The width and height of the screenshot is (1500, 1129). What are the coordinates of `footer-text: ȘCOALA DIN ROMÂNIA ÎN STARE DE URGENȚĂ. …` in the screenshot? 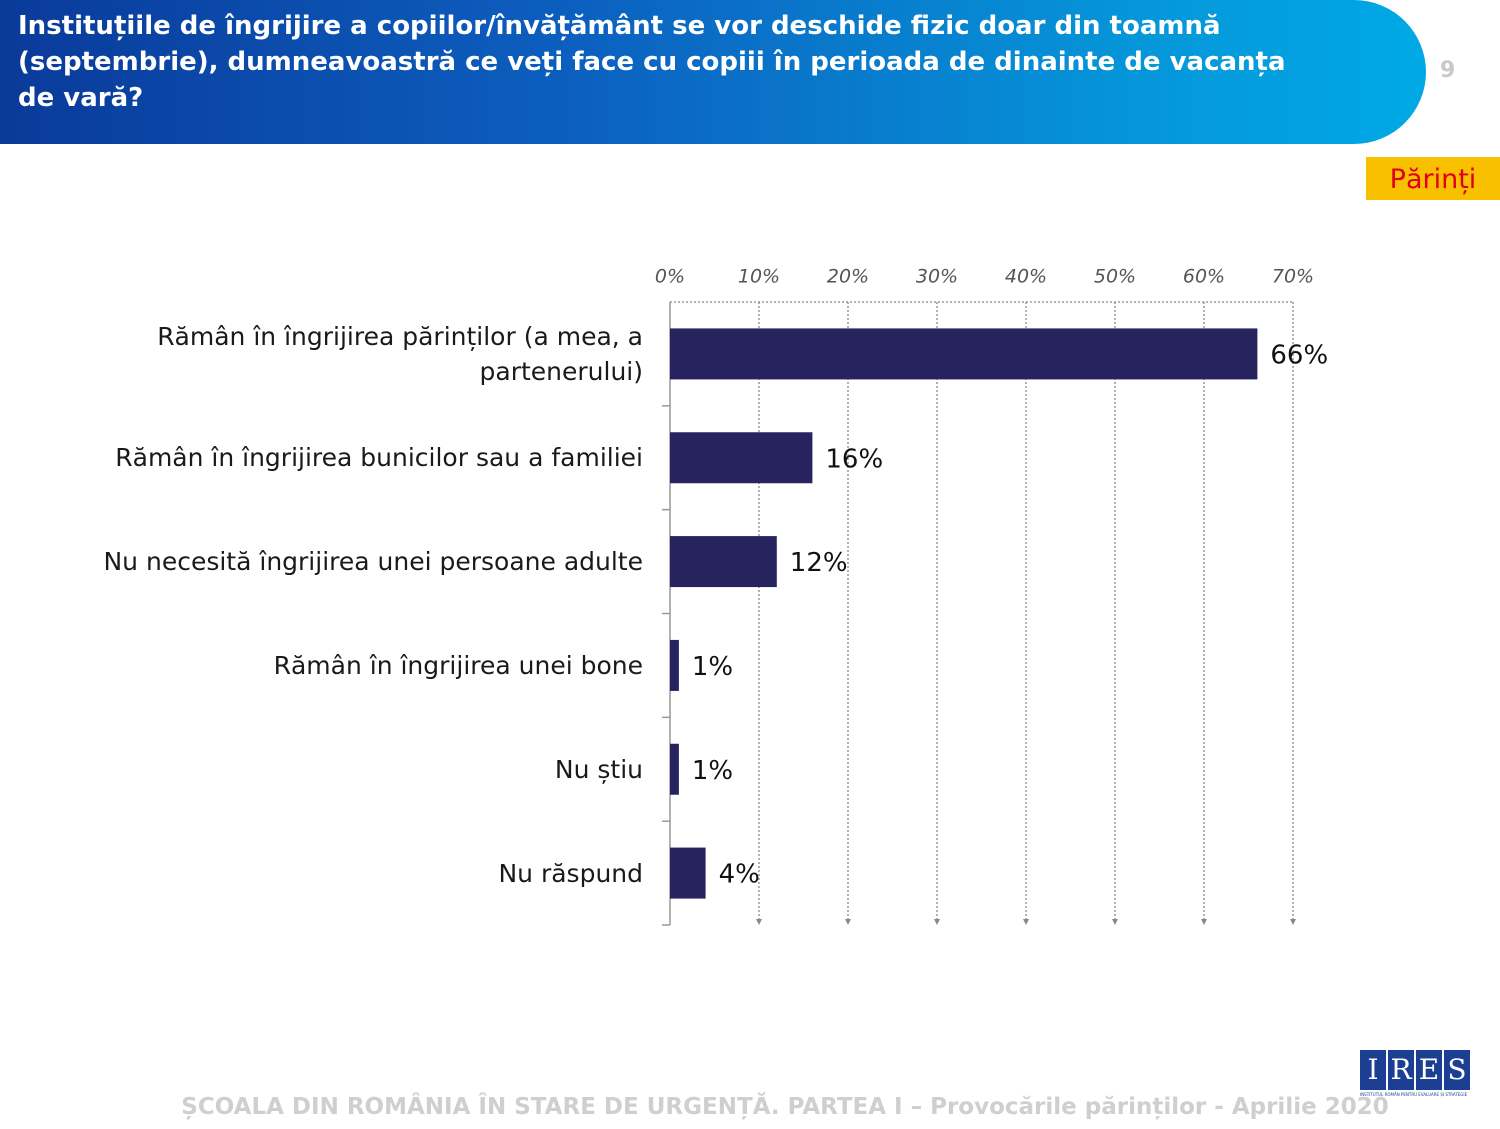 It's located at (785, 1107).